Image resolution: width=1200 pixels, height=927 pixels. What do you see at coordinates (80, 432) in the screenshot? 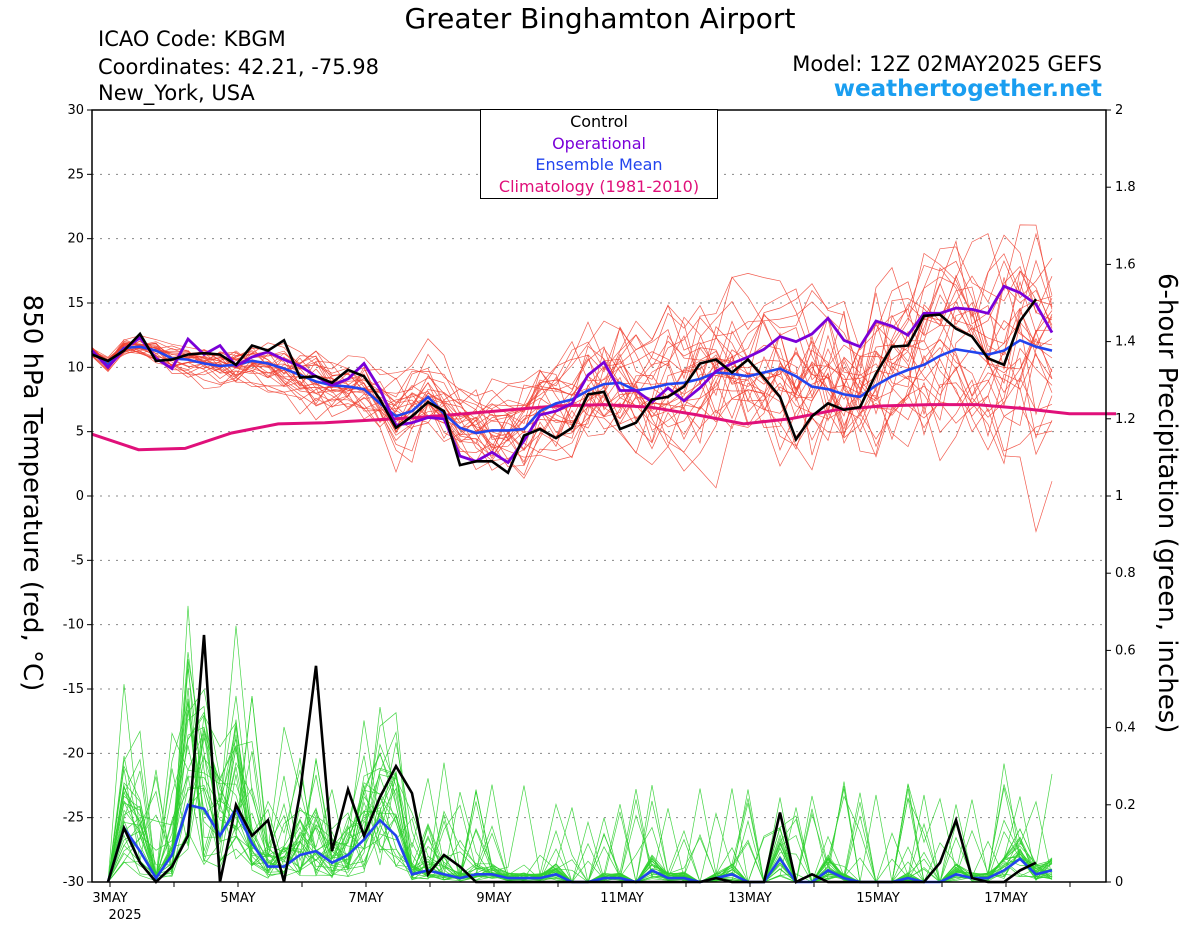
I see `y-tick-label-left: 5` at bounding box center [80, 432].